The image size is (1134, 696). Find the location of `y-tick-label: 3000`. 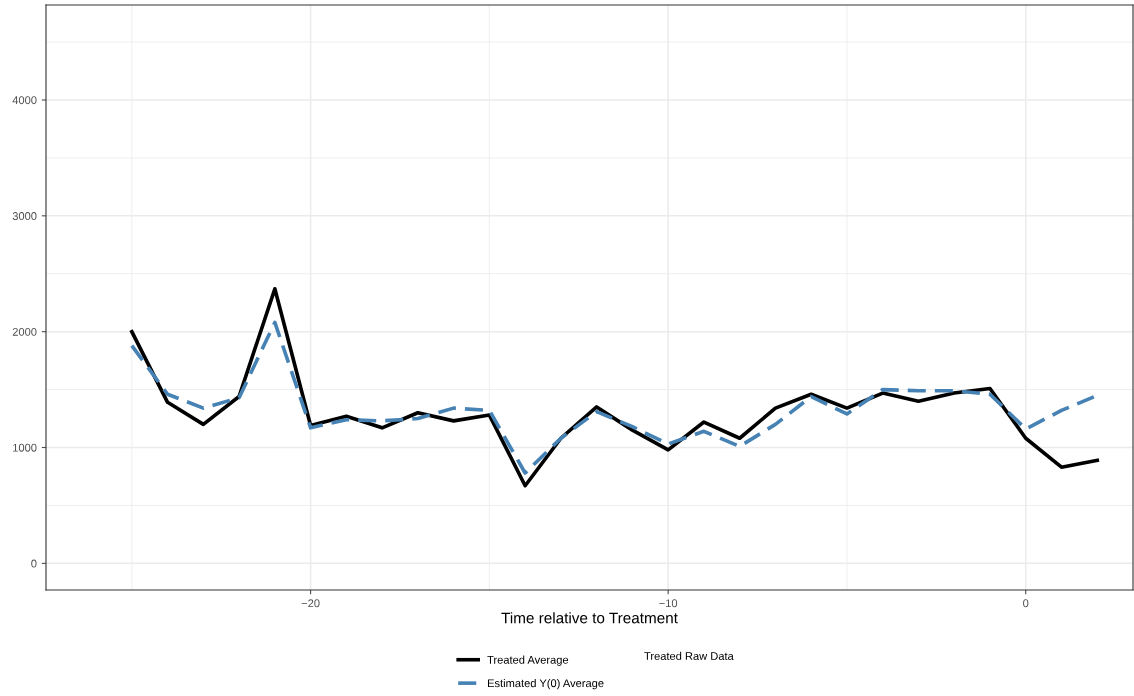

y-tick-label: 3000 is located at coordinates (24, 216).